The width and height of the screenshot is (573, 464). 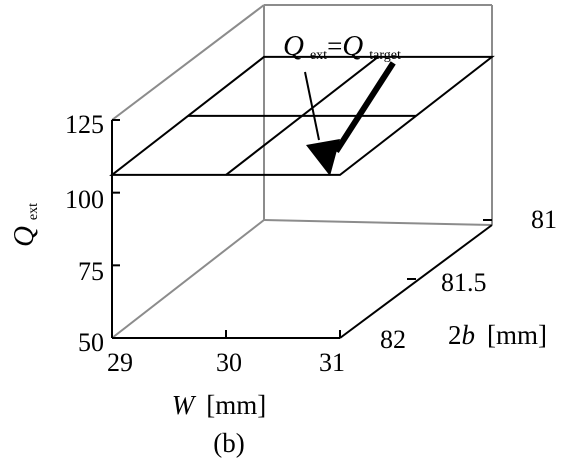 I want to click on b-axis-var-prefix: 2, so click(x=455, y=335).